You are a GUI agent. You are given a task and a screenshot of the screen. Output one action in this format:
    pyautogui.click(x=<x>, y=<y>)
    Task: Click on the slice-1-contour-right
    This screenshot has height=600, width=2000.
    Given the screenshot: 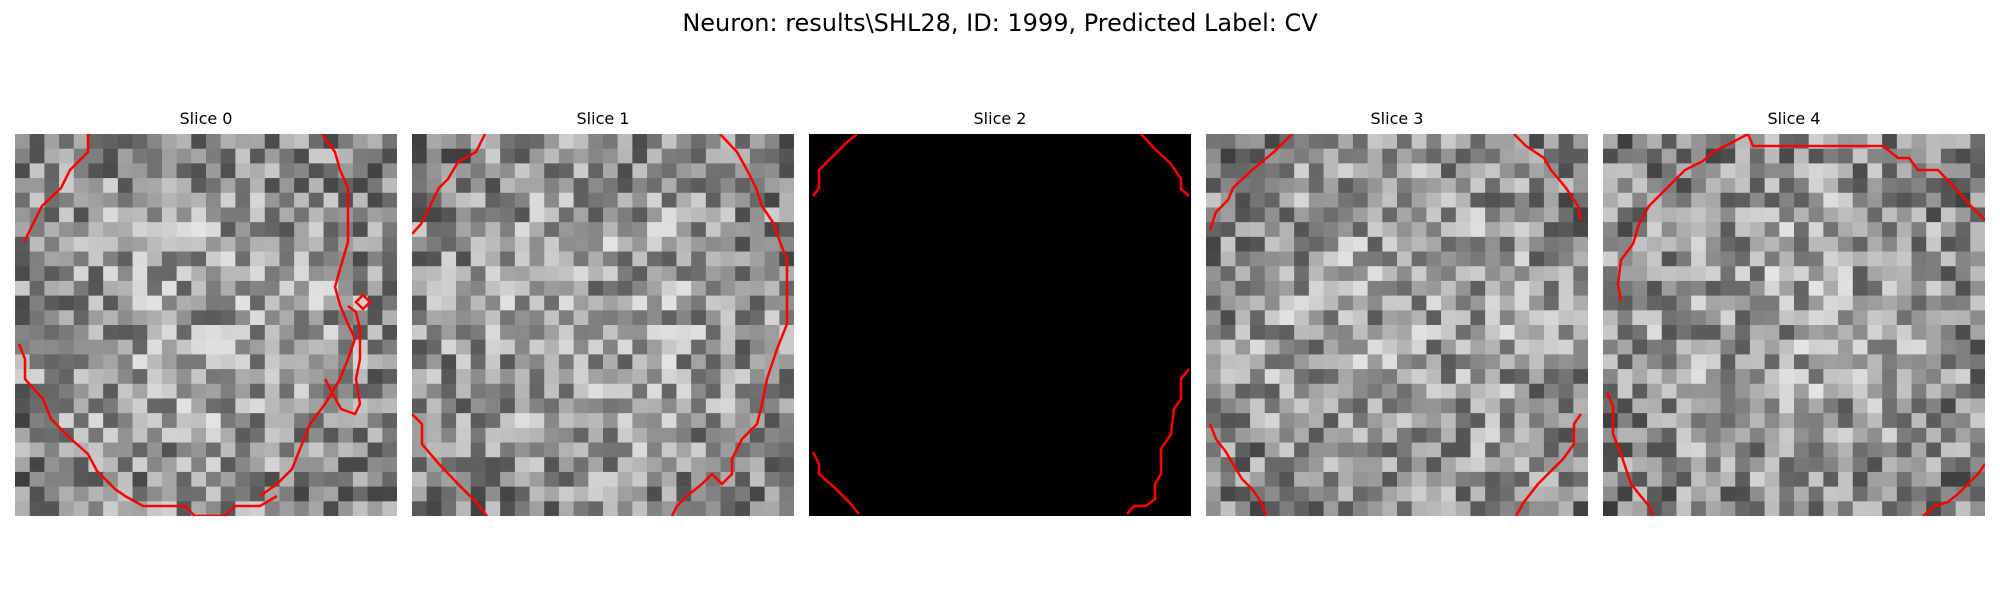 What is the action you would take?
    pyautogui.click(x=729, y=325)
    